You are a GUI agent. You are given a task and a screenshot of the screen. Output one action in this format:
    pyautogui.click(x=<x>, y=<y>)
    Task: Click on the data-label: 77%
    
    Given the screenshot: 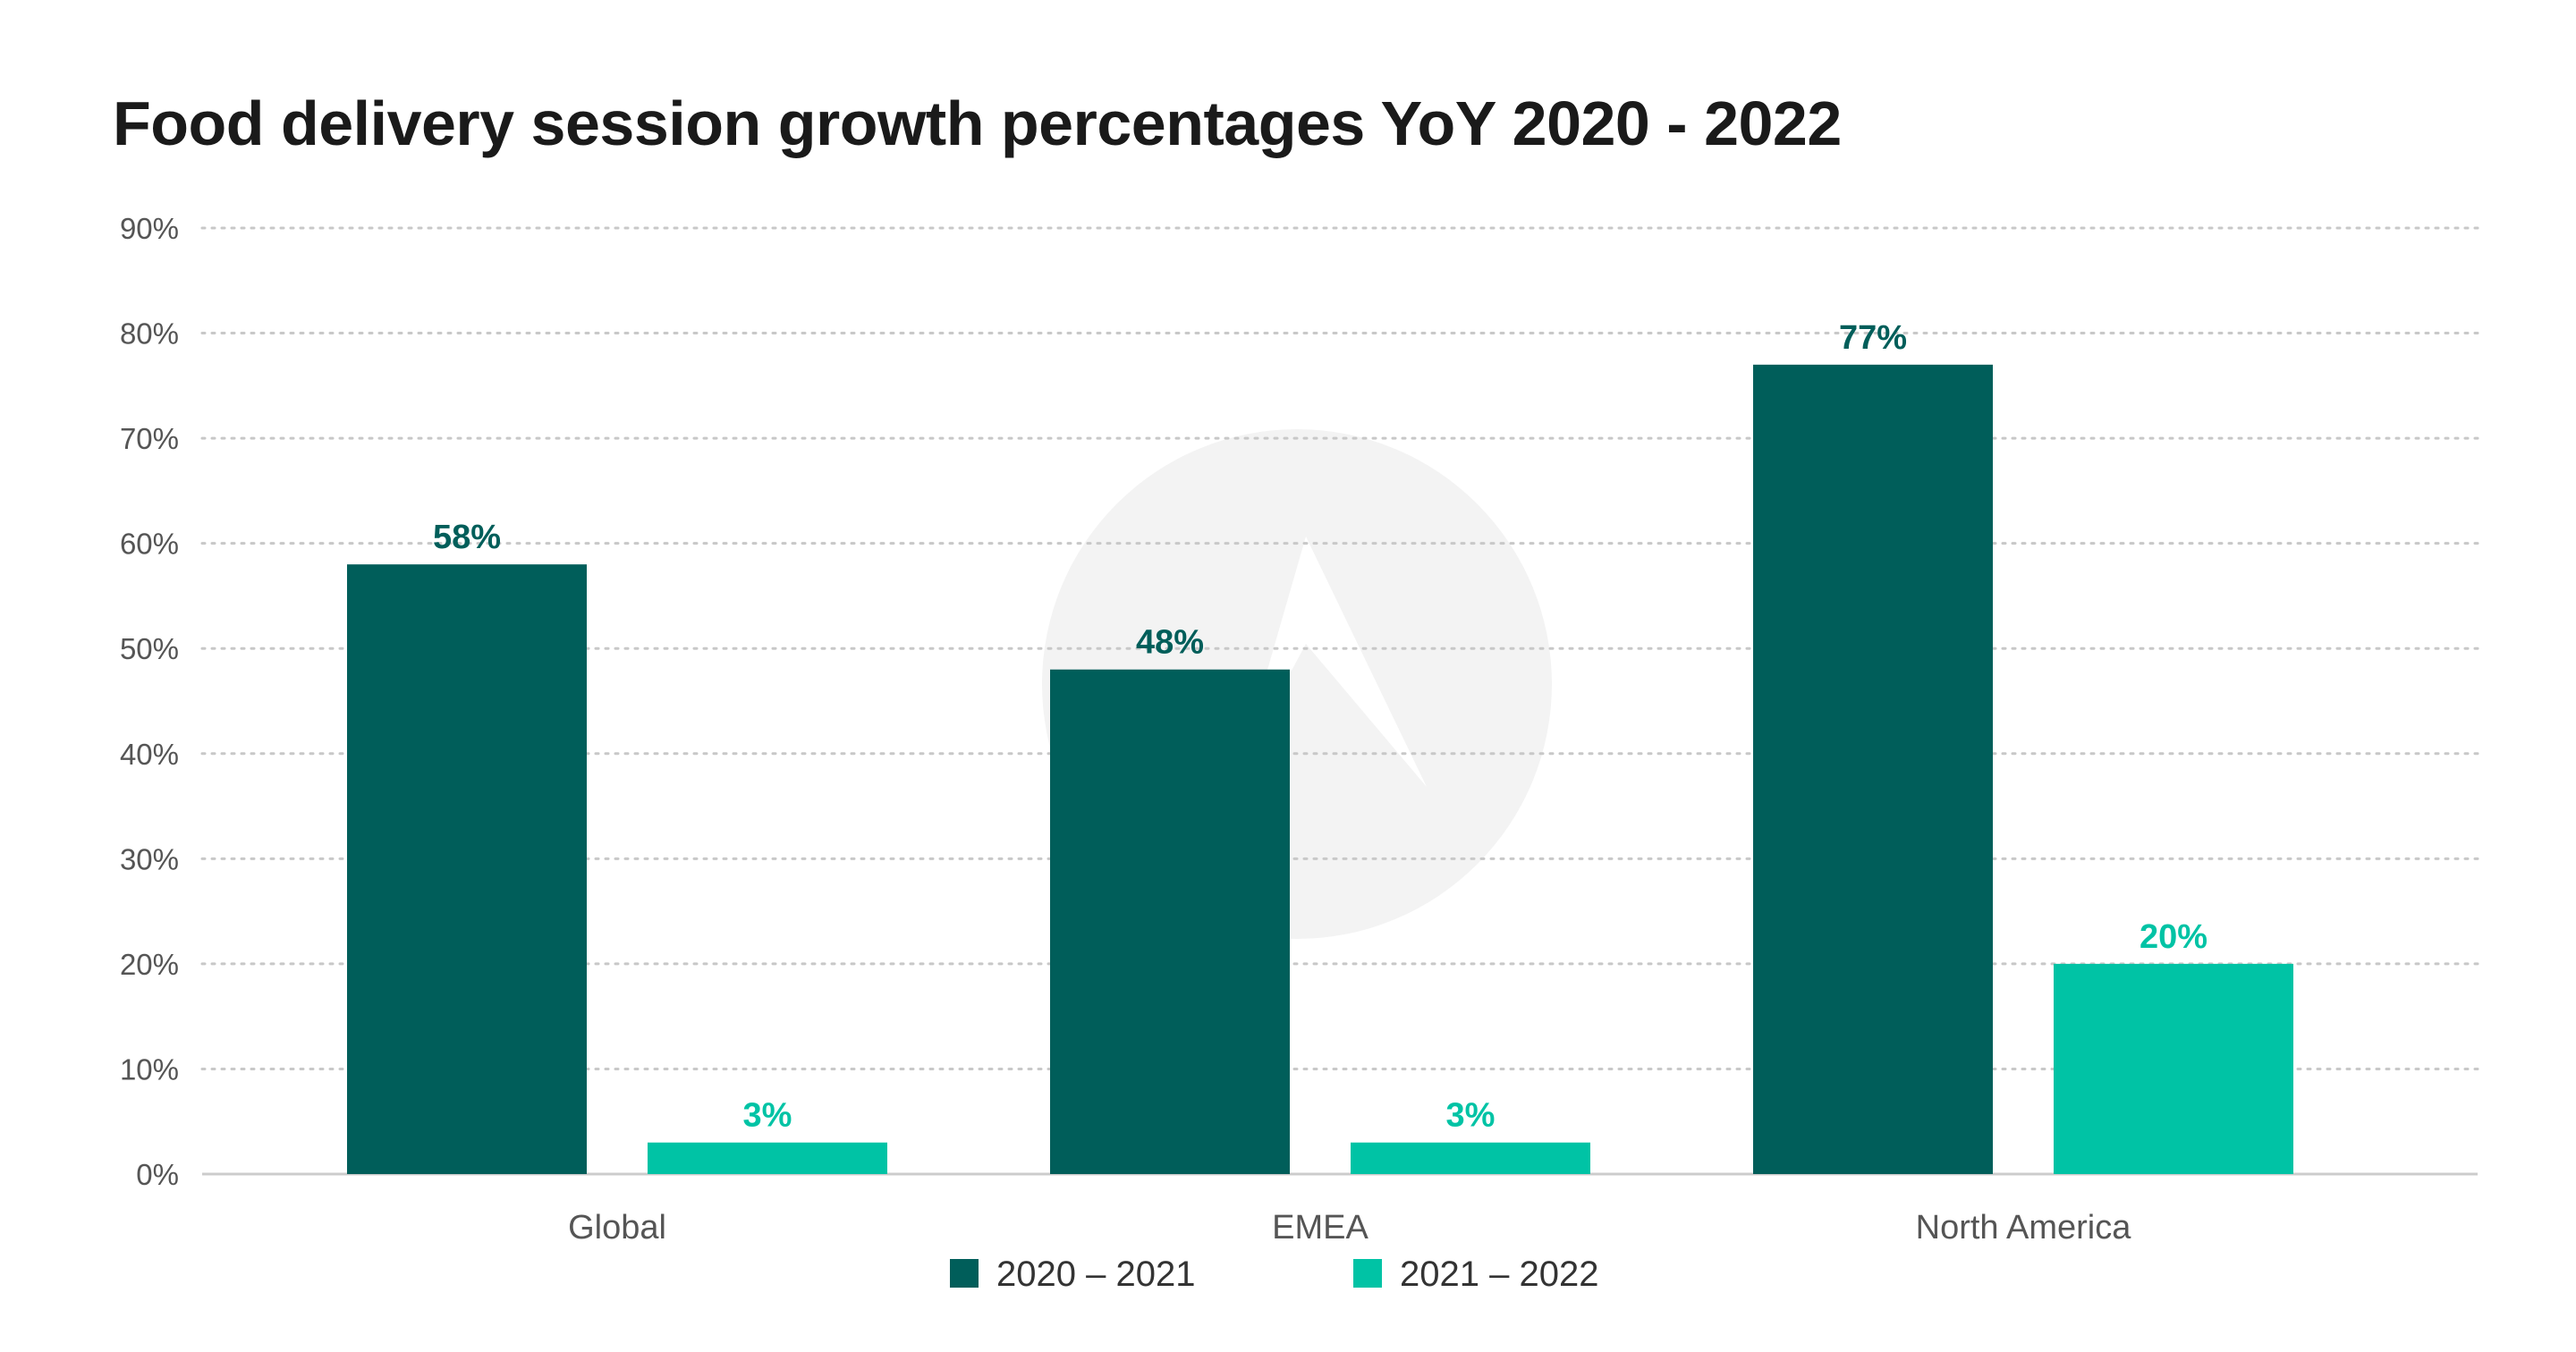 What is the action you would take?
    pyautogui.click(x=1873, y=338)
    